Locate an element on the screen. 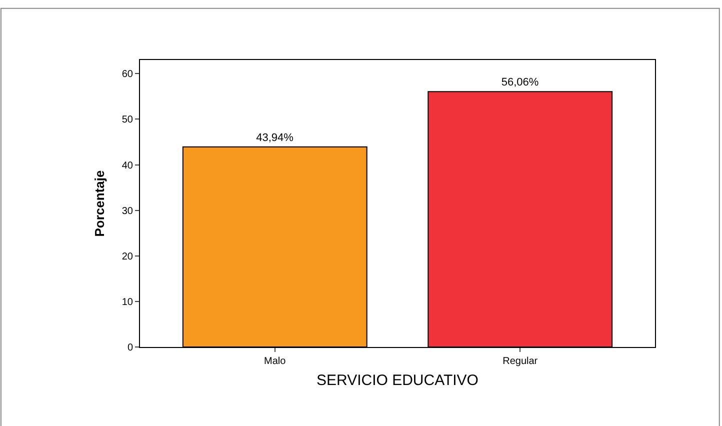 The height and width of the screenshot is (426, 722). x-tick-label: Malo is located at coordinates (275, 361).